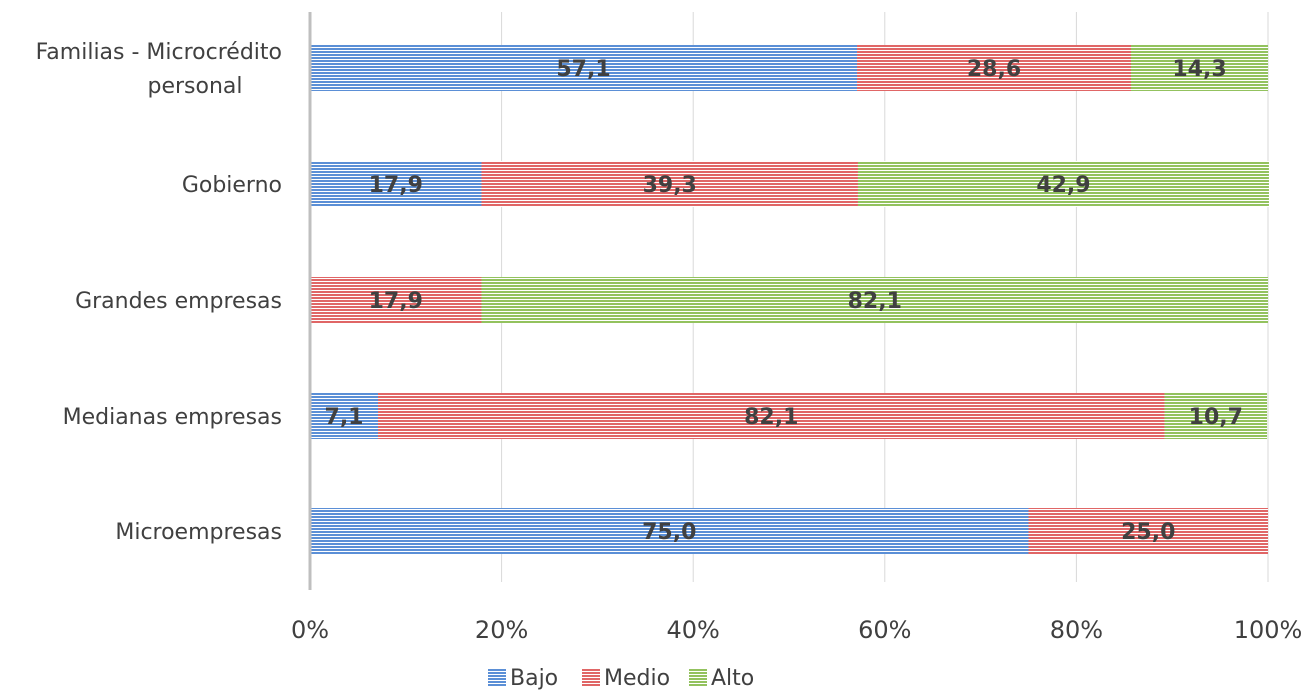  I want to click on data-label: 39,3, so click(670, 185).